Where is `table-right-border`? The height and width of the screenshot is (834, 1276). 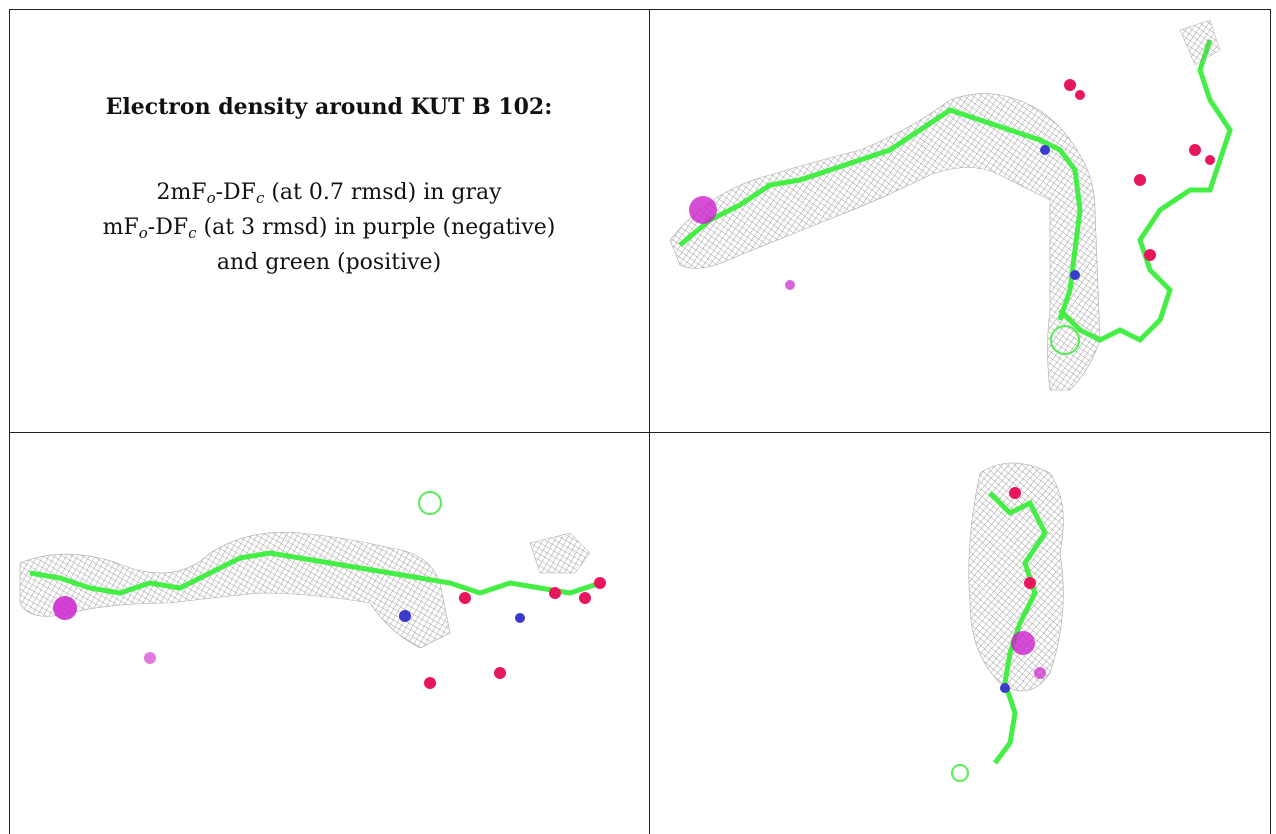 table-right-border is located at coordinates (1270, 421).